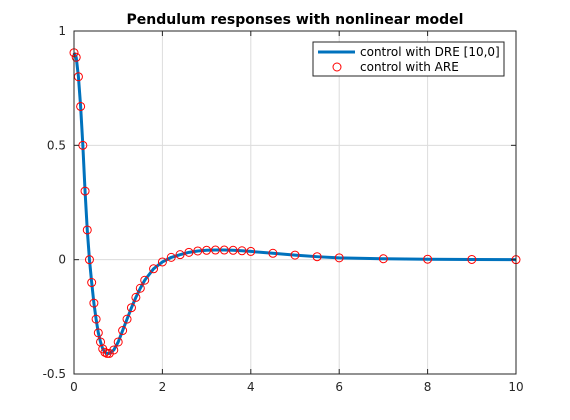 The width and height of the screenshot is (570, 420). I want to click on legend-circle-sample, so click(337, 67).